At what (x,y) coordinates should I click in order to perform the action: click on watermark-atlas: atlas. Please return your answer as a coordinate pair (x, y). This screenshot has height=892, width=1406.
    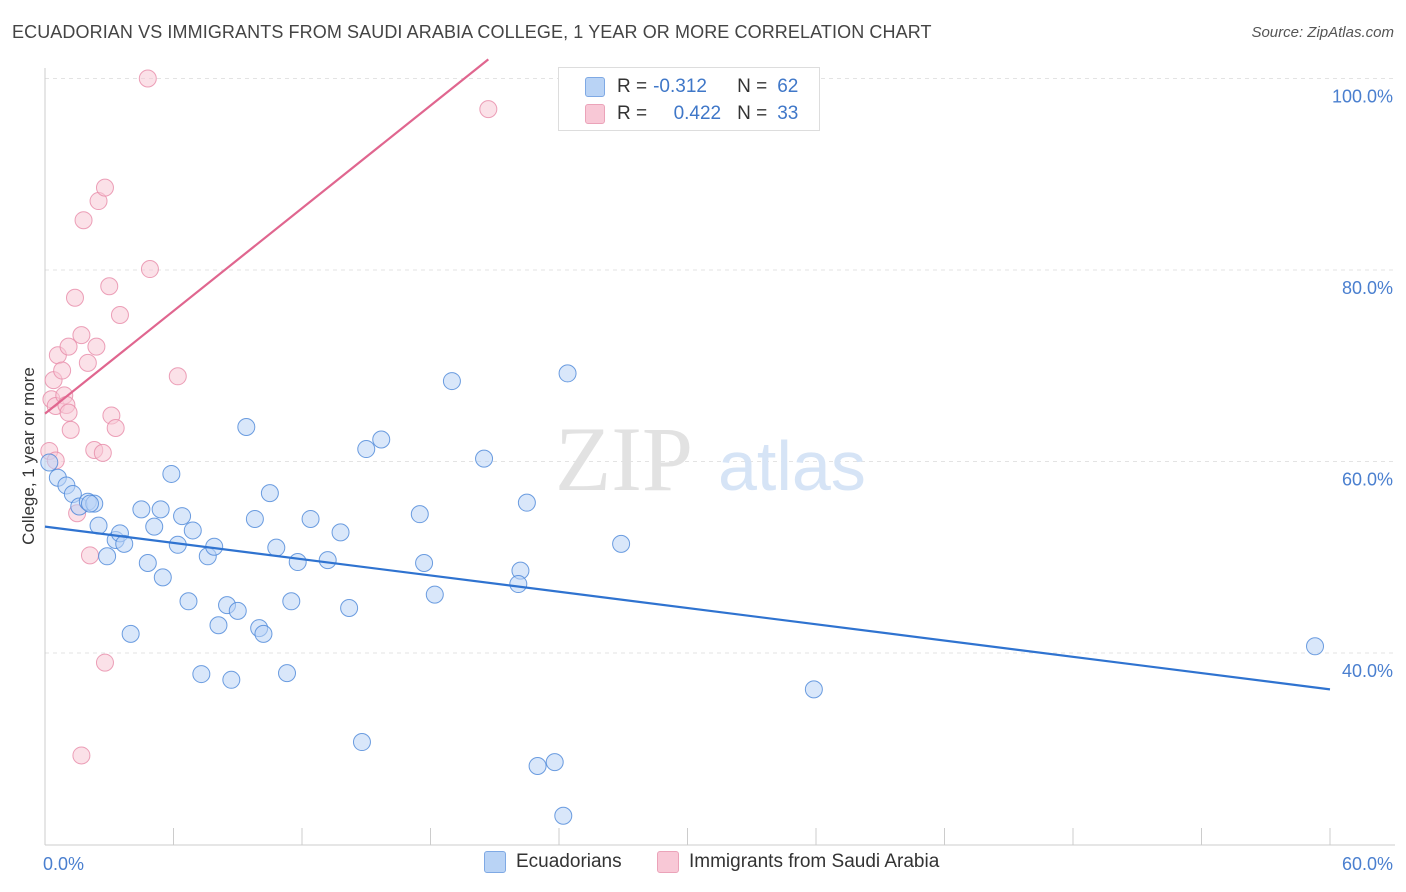
    Looking at the image, I should click on (792, 466).